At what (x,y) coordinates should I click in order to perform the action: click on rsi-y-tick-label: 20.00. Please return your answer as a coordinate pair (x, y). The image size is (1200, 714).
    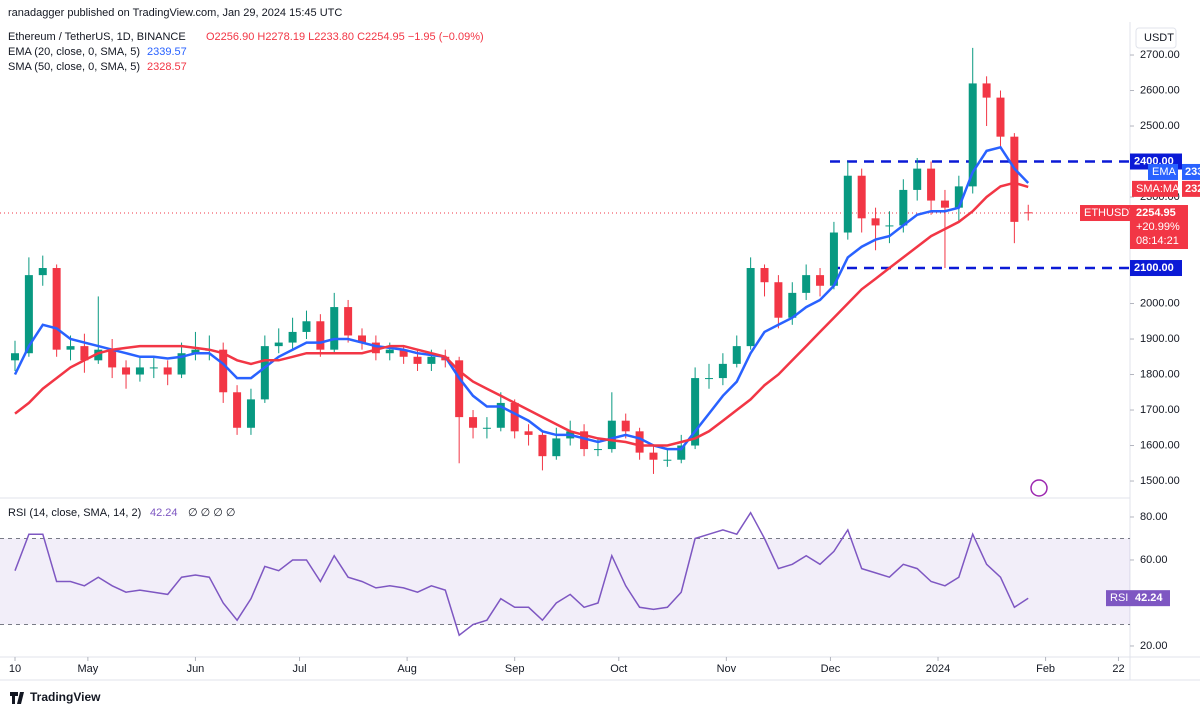
    Looking at the image, I should click on (1154, 646).